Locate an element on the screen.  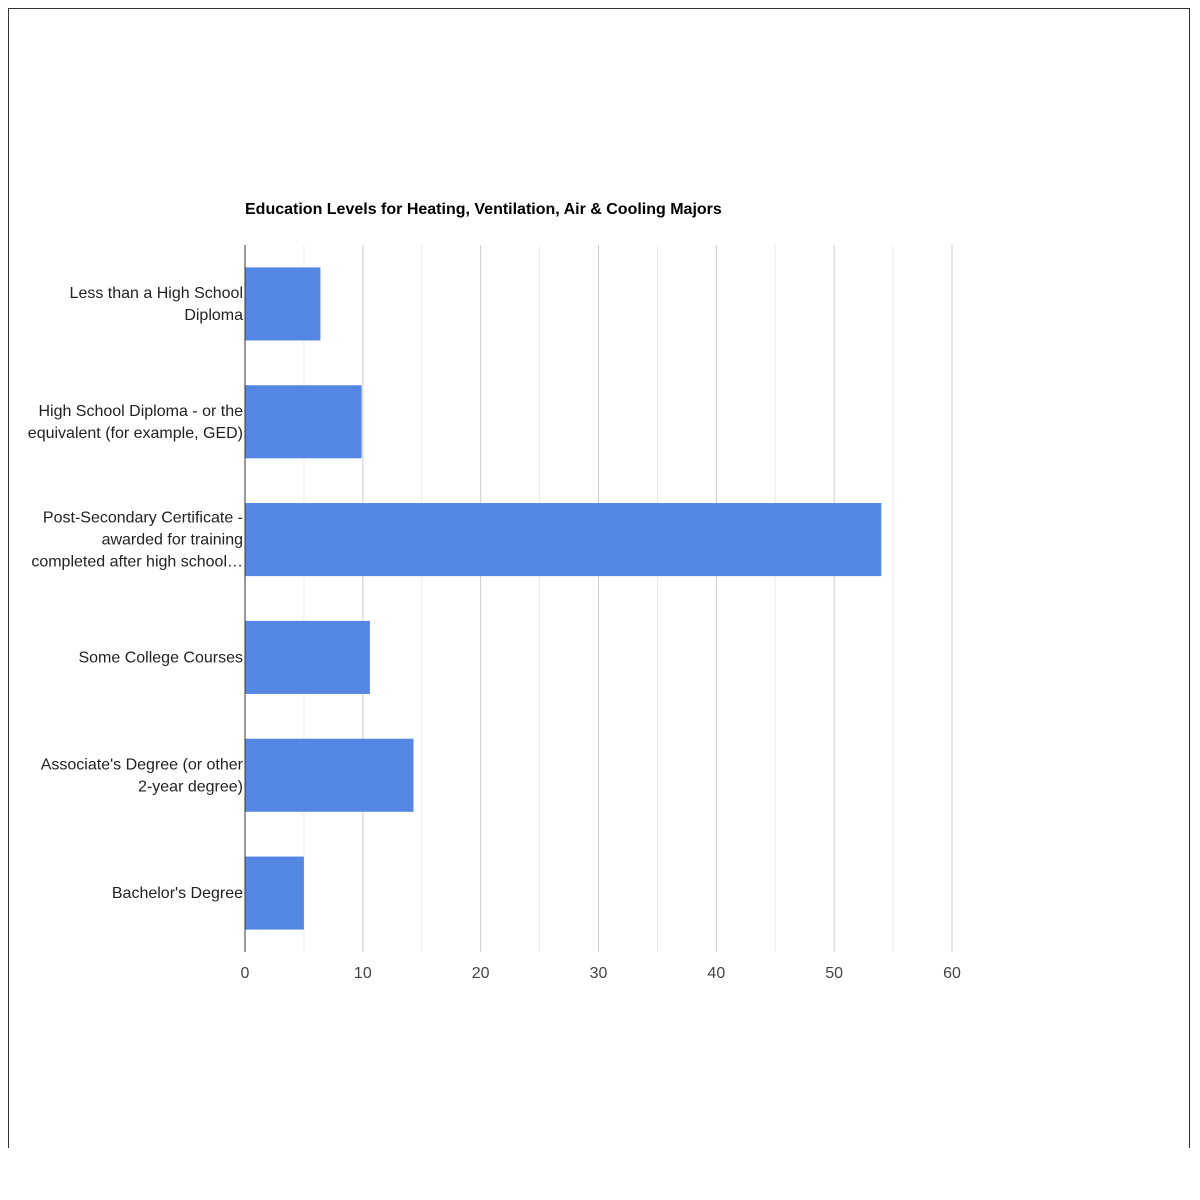
category-label: Some College Courses is located at coordinates (160, 657).